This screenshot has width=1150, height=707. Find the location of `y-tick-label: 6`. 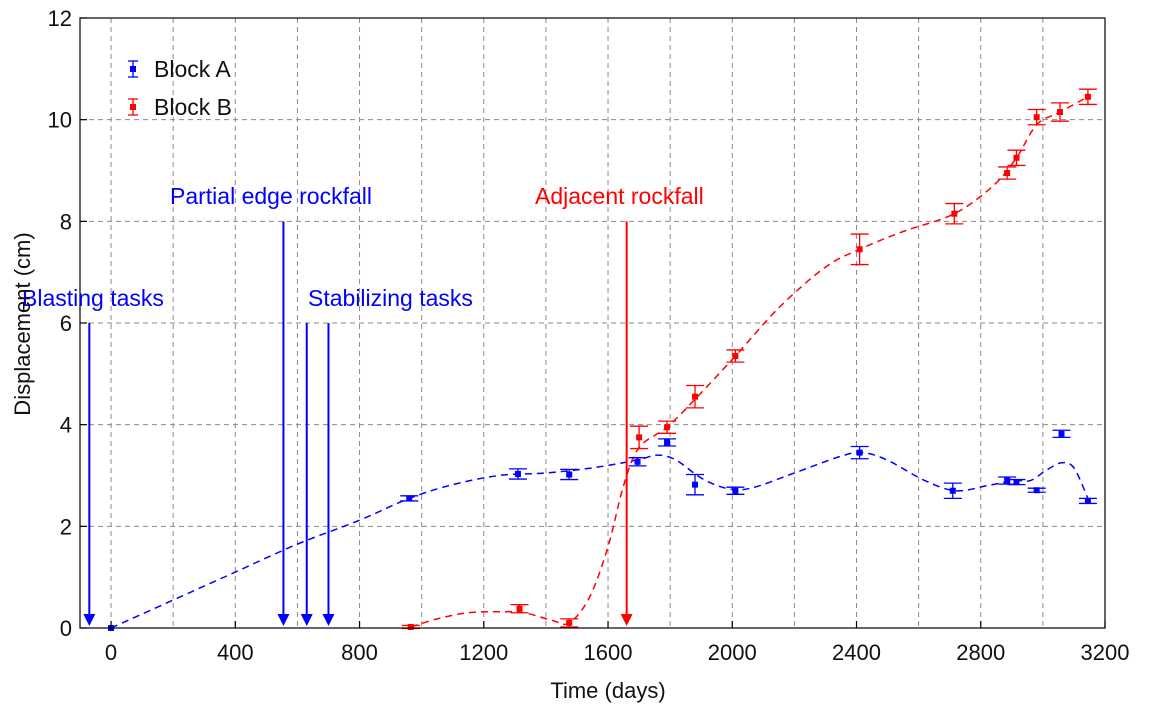

y-tick-label: 6 is located at coordinates (66, 323).